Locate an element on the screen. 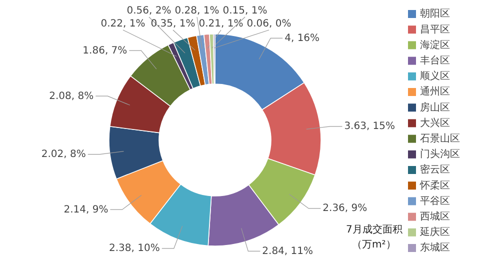 Image resolution: width=499 pixels, height=270 pixels. legend-label: 海淀区 is located at coordinates (435, 44).